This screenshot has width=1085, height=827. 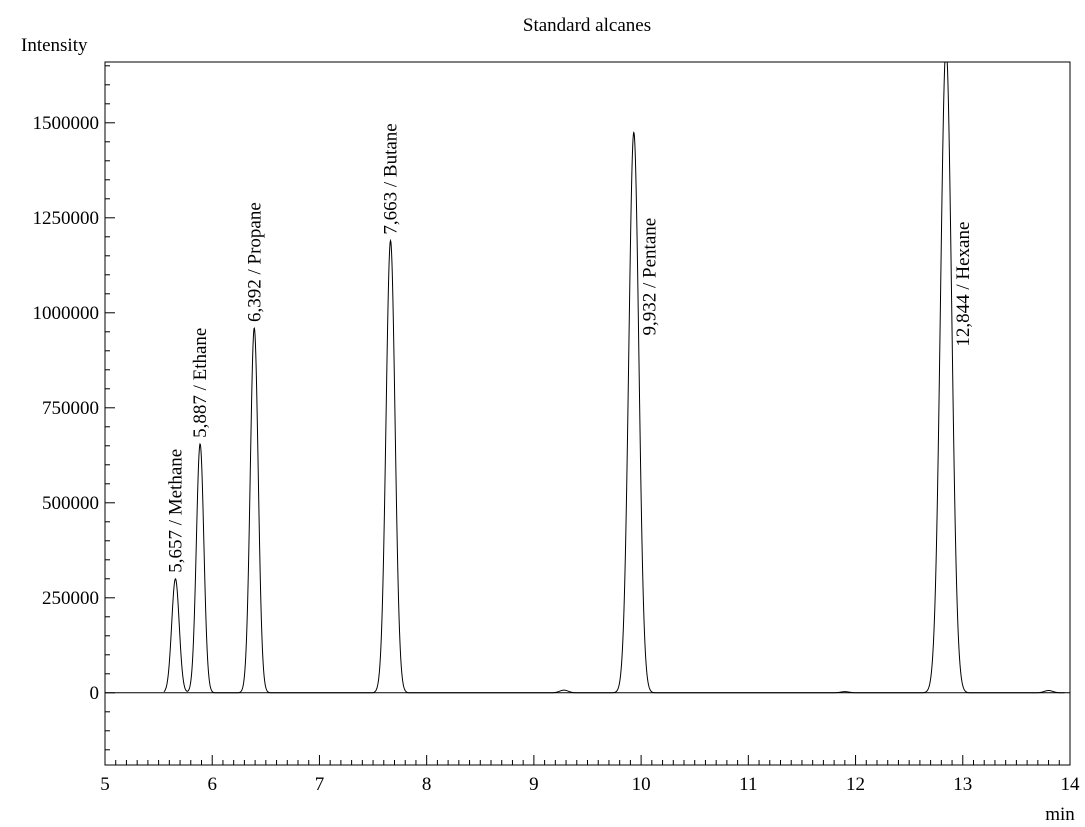 What do you see at coordinates (54, 45) in the screenshot?
I see `y-axis-title: Intensity` at bounding box center [54, 45].